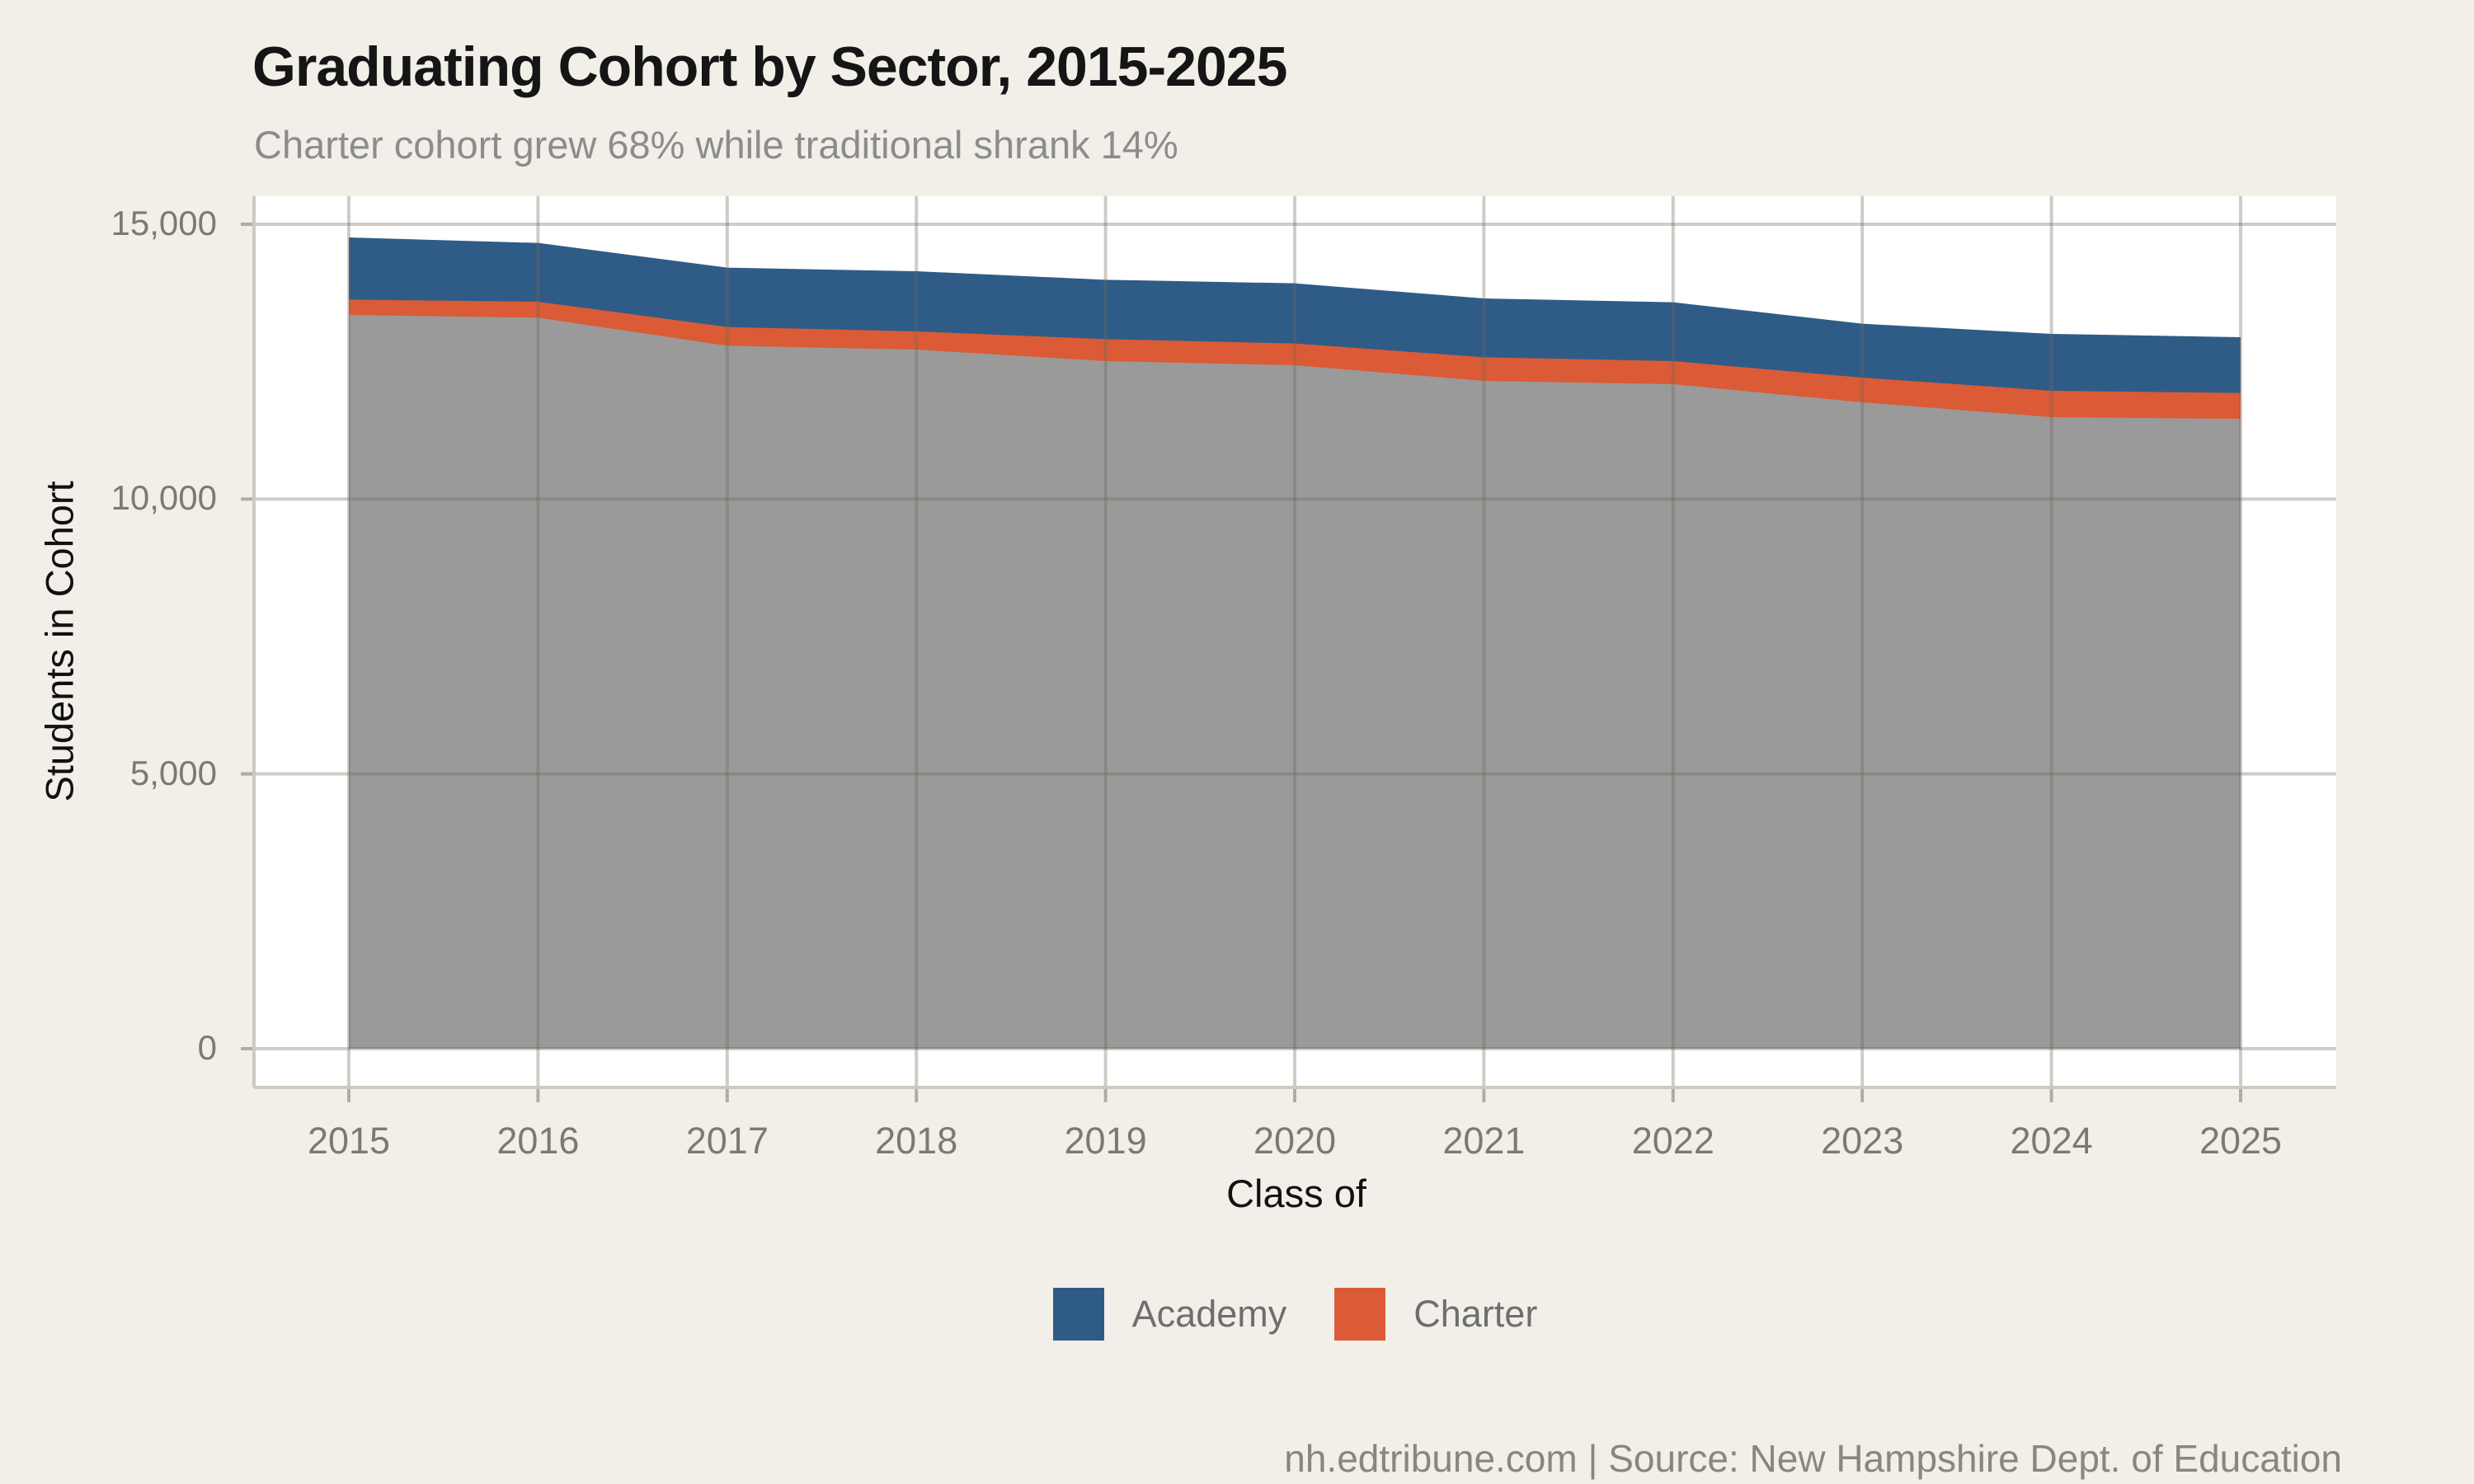  What do you see at coordinates (538, 1141) in the screenshot?
I see `x-tick-label: 2016` at bounding box center [538, 1141].